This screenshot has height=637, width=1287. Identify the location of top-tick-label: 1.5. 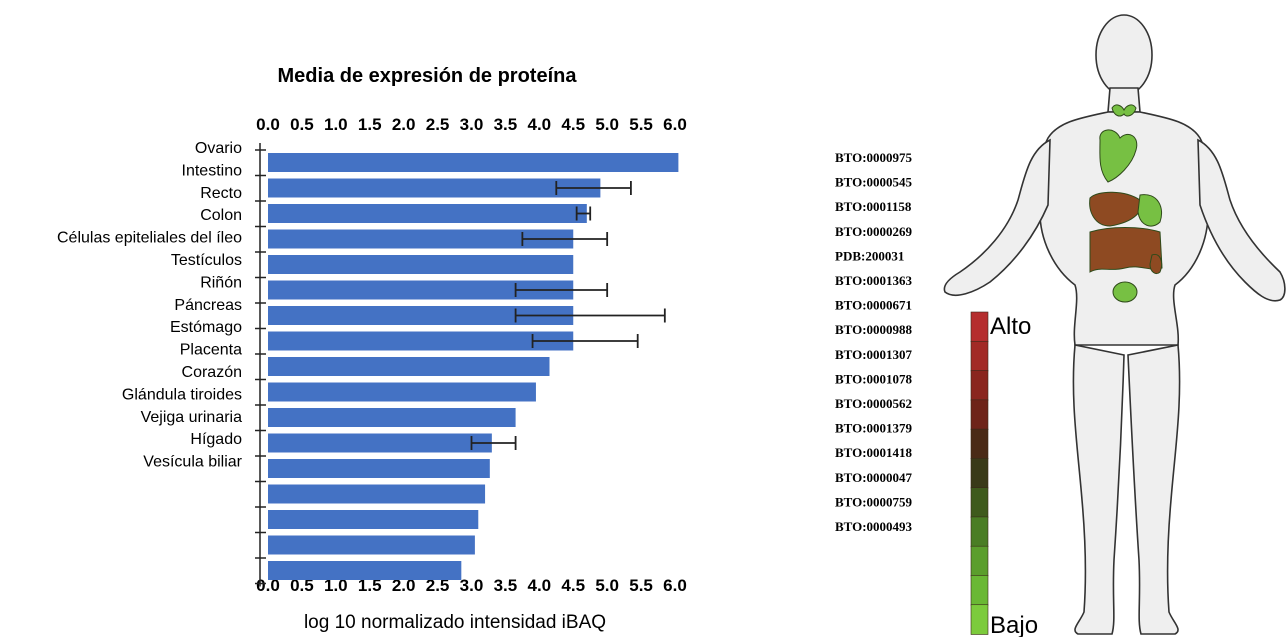
(370, 124).